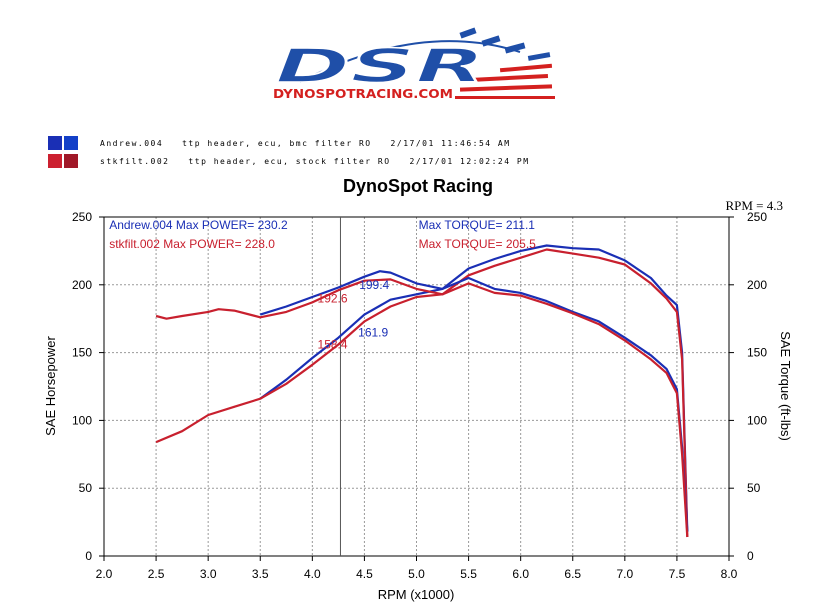  I want to click on right-axis-label: SAE Torque (ft-lbs), so click(785, 386).